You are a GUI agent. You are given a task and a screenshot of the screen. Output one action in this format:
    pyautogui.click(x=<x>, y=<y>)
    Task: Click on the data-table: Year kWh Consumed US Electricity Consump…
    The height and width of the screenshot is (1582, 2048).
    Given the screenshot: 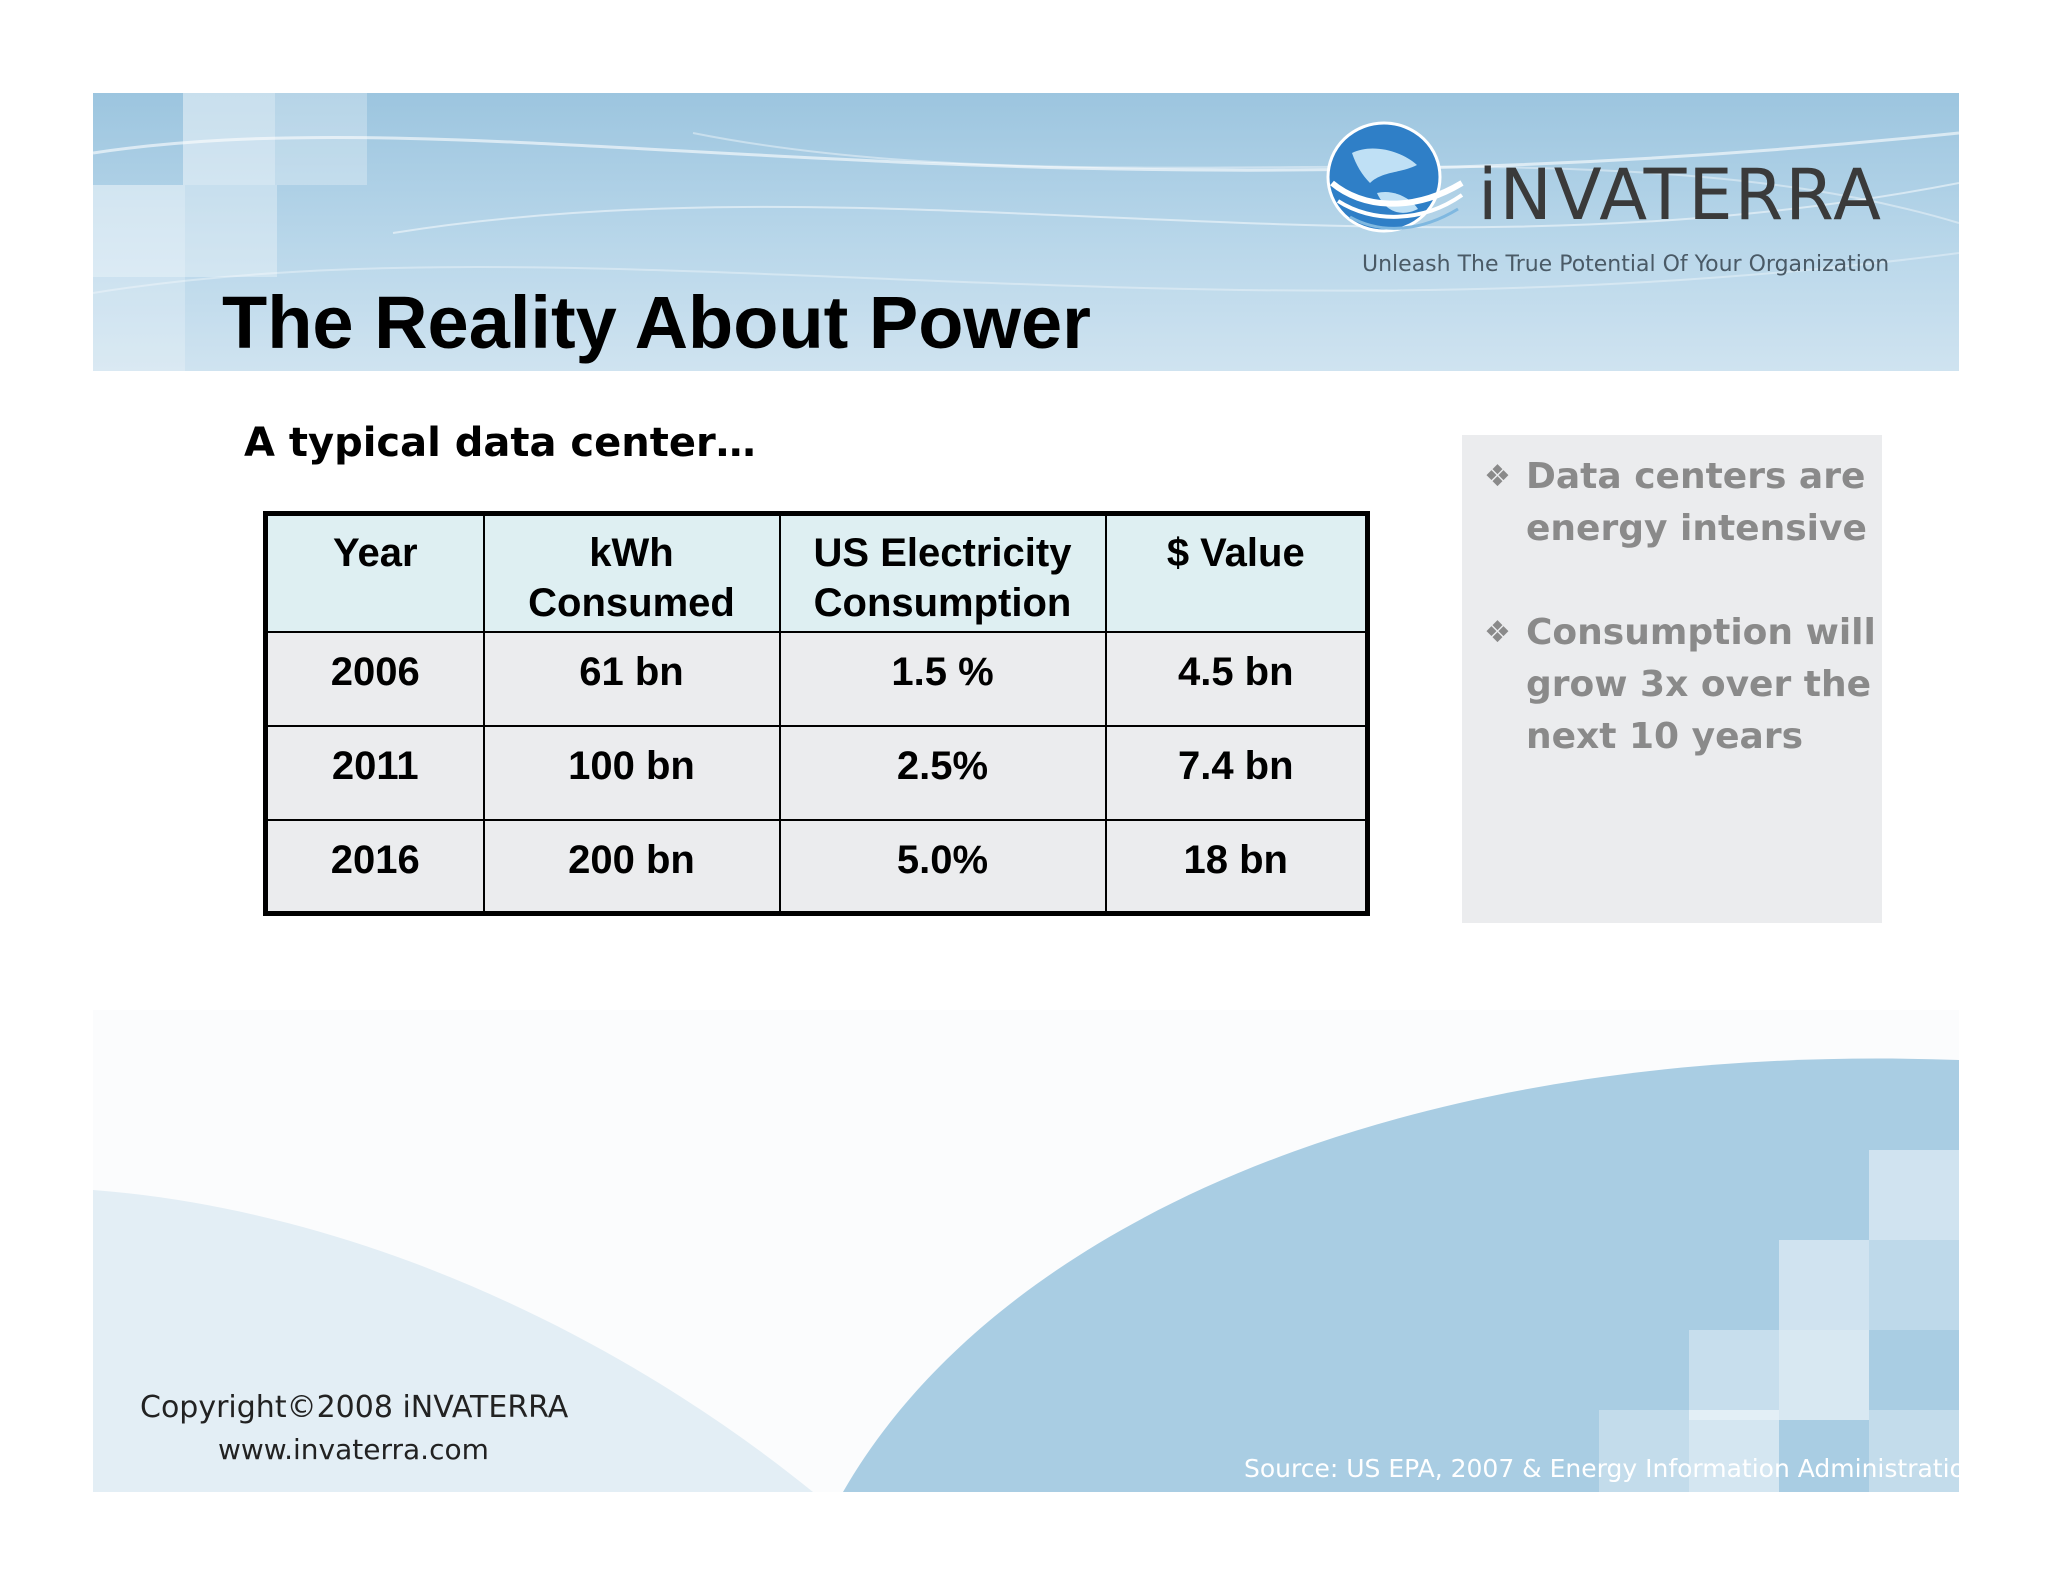 What is the action you would take?
    pyautogui.click(x=816, y=713)
    